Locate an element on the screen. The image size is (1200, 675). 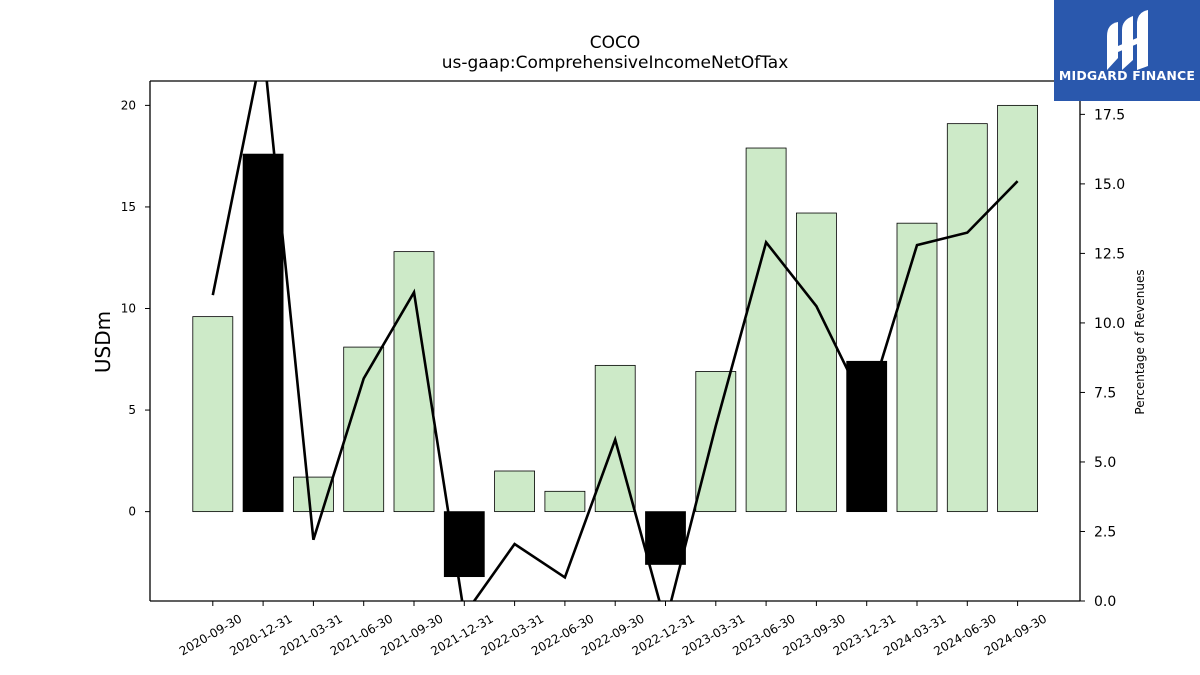
y2-tick-label: 2.5 is located at coordinates (1105, 532).